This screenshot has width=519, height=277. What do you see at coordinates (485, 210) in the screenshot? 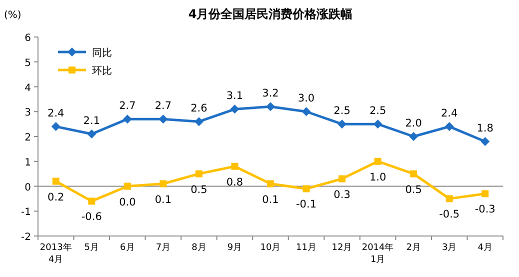
I see `data-label: -0.3` at bounding box center [485, 210].